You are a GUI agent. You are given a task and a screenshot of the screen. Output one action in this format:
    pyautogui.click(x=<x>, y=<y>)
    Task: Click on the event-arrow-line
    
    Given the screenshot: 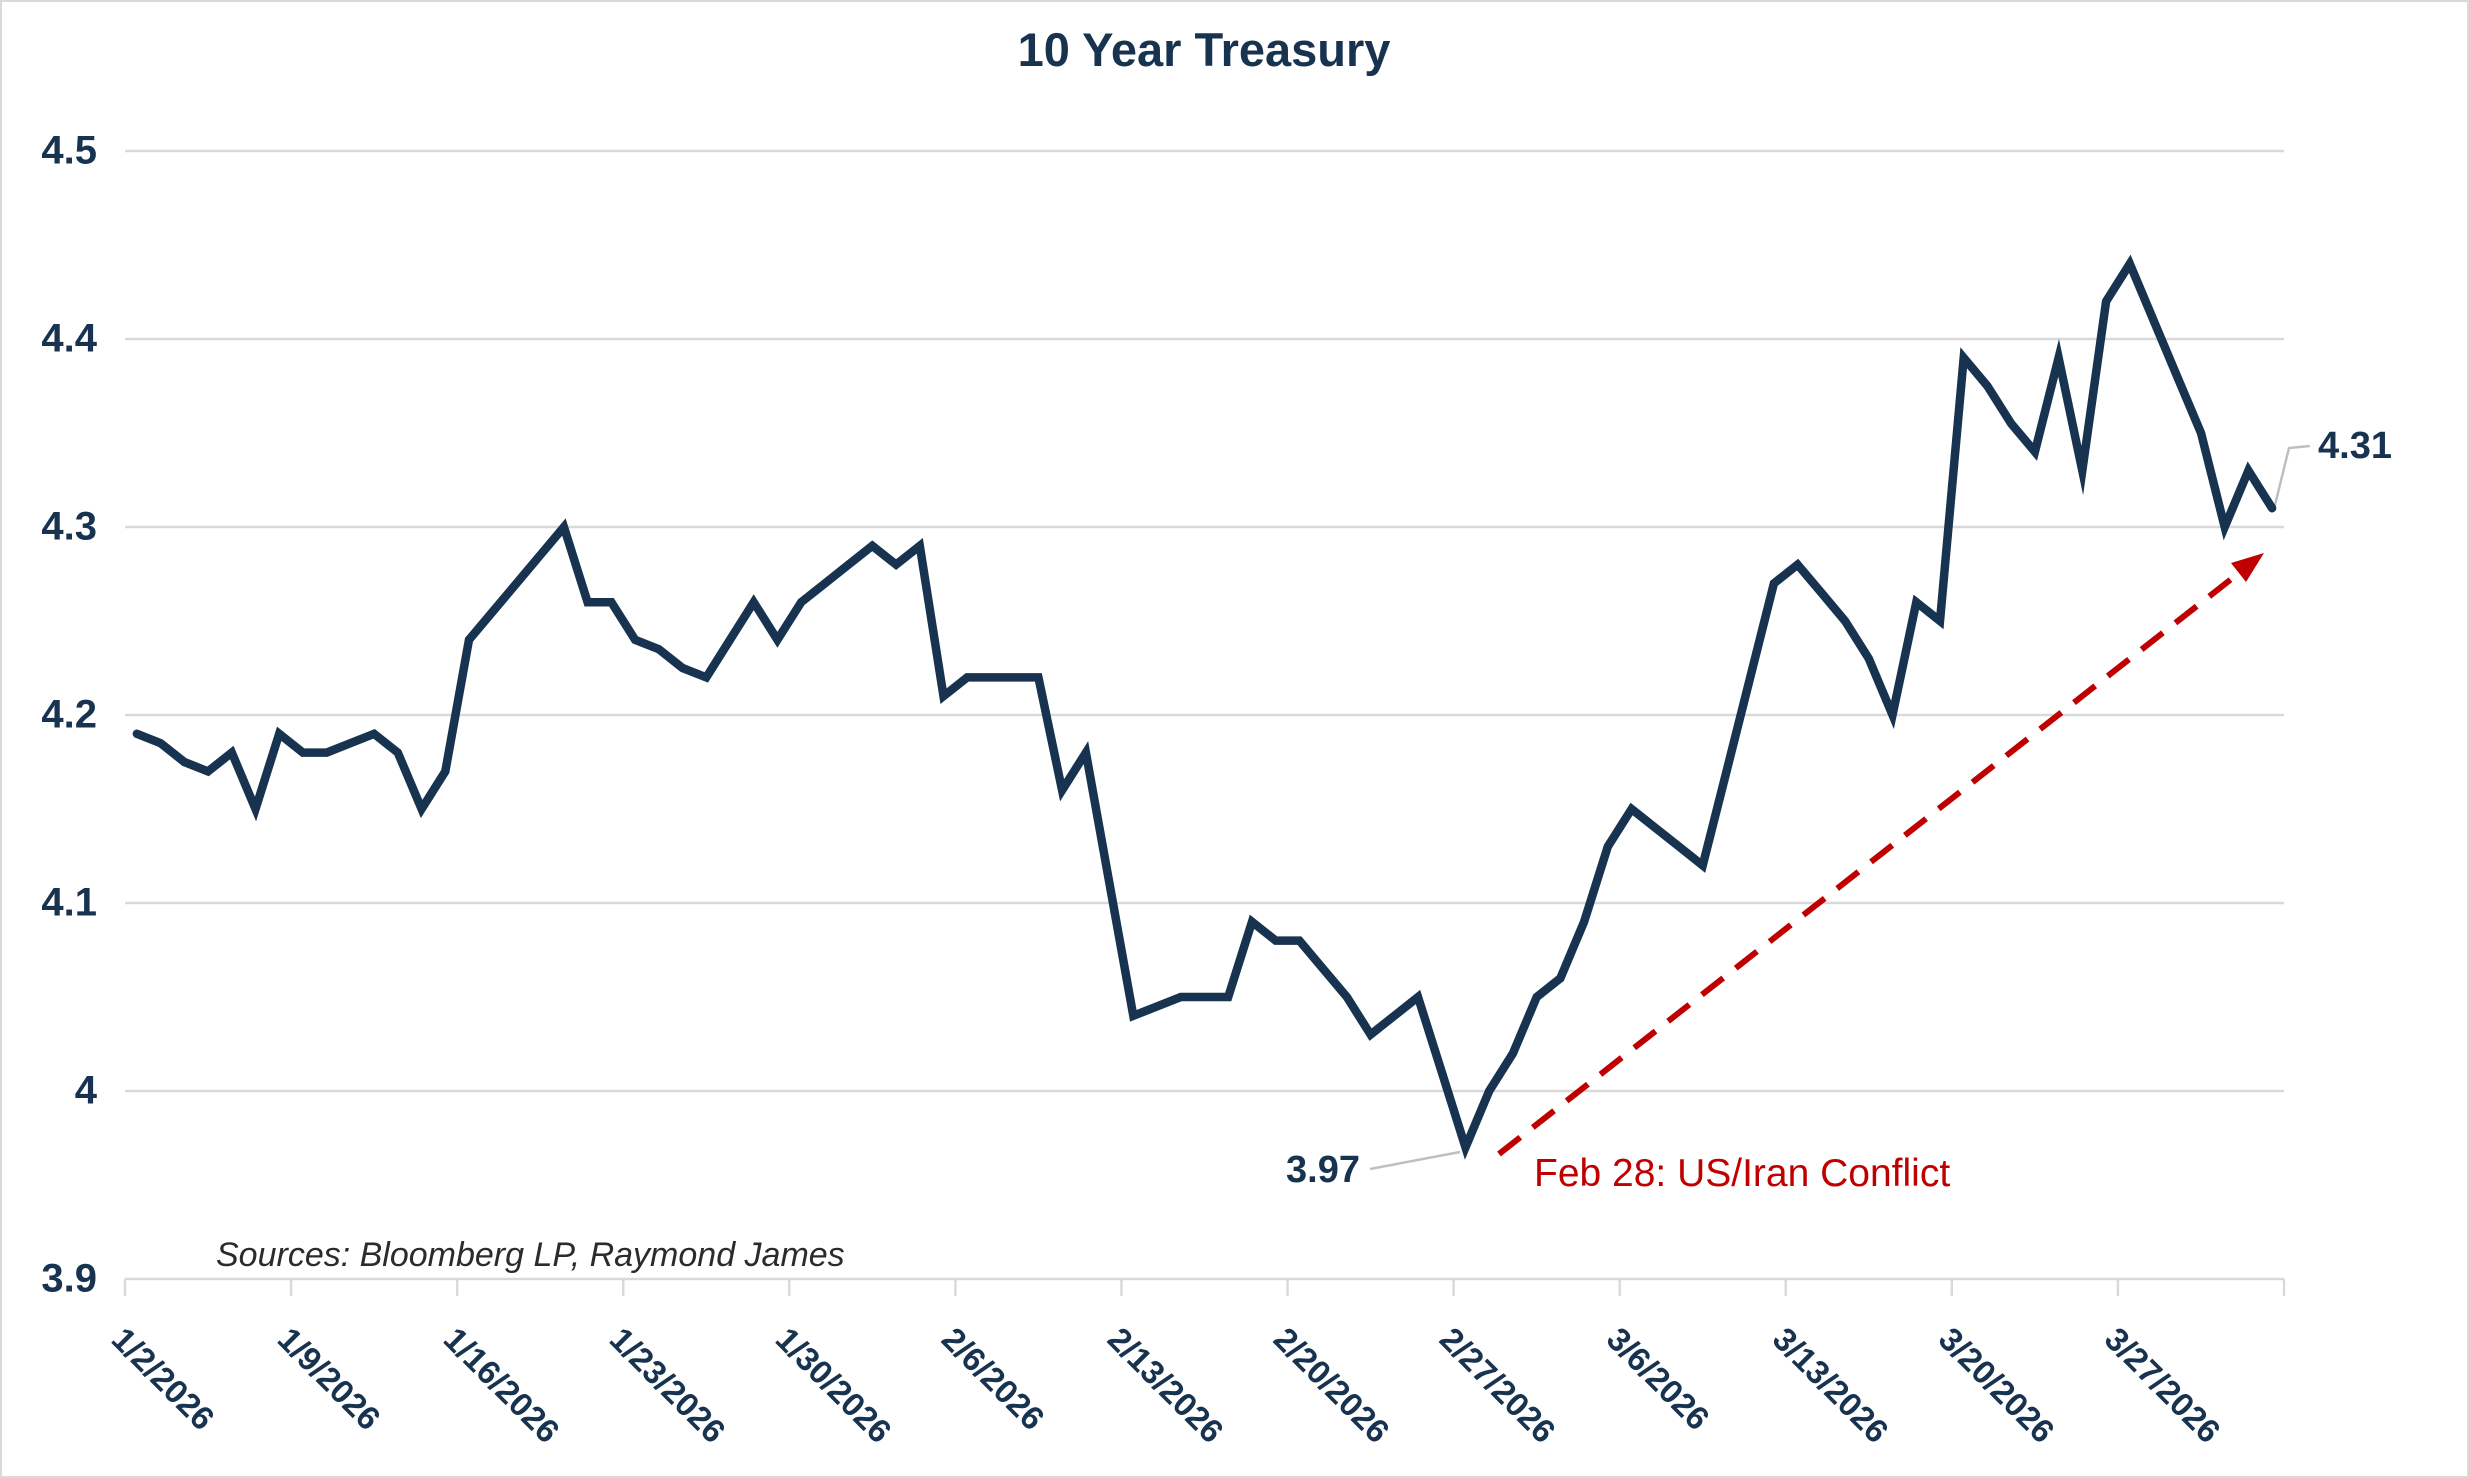 What is the action you would take?
    pyautogui.click(x=1869, y=863)
    